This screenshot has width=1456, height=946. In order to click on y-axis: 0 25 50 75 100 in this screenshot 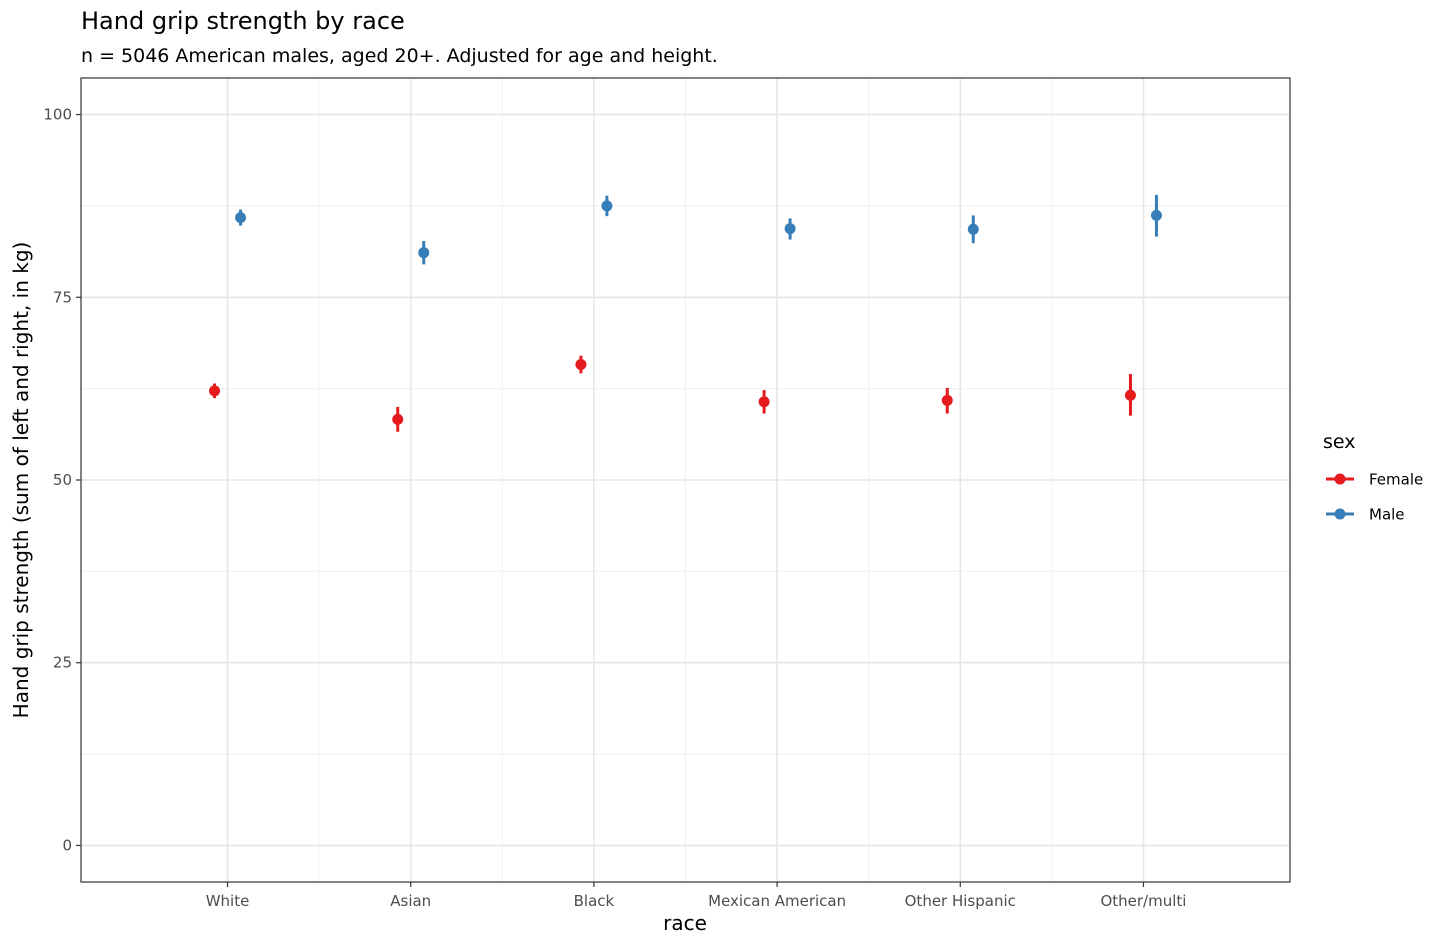, I will do `click(62, 480)`.